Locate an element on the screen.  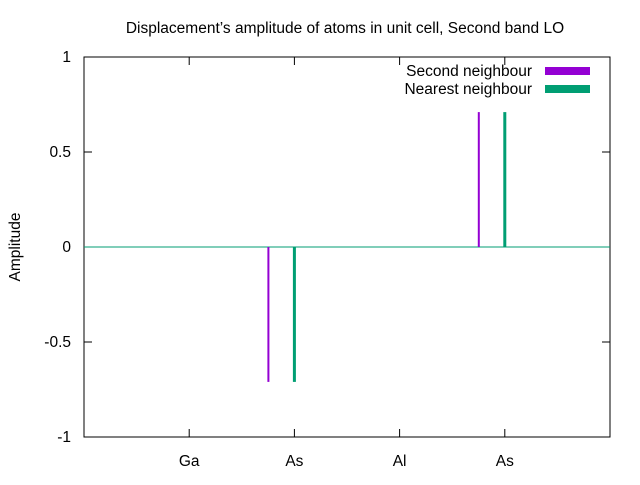
legend-label: Second neighbour is located at coordinates (469, 71).